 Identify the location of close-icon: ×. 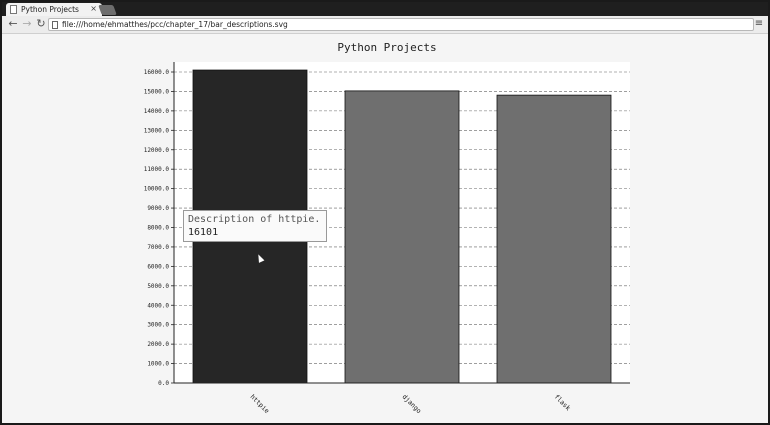
(93, 8).